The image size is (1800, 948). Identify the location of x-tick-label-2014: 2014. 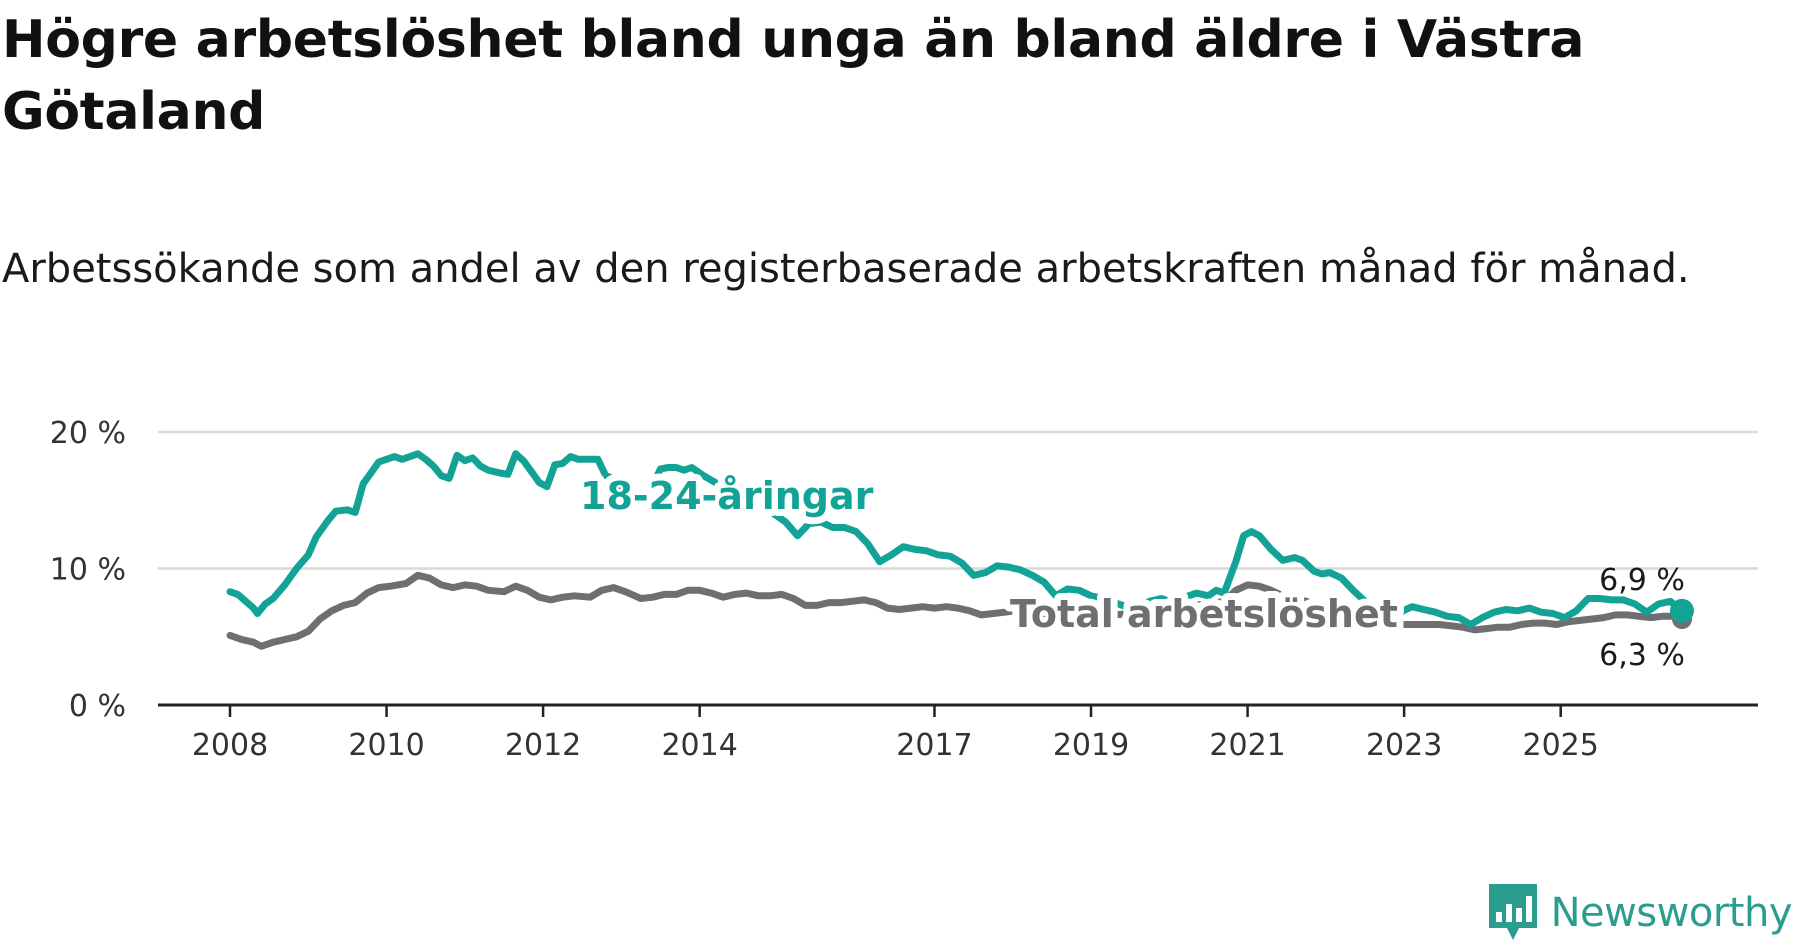
(699, 745).